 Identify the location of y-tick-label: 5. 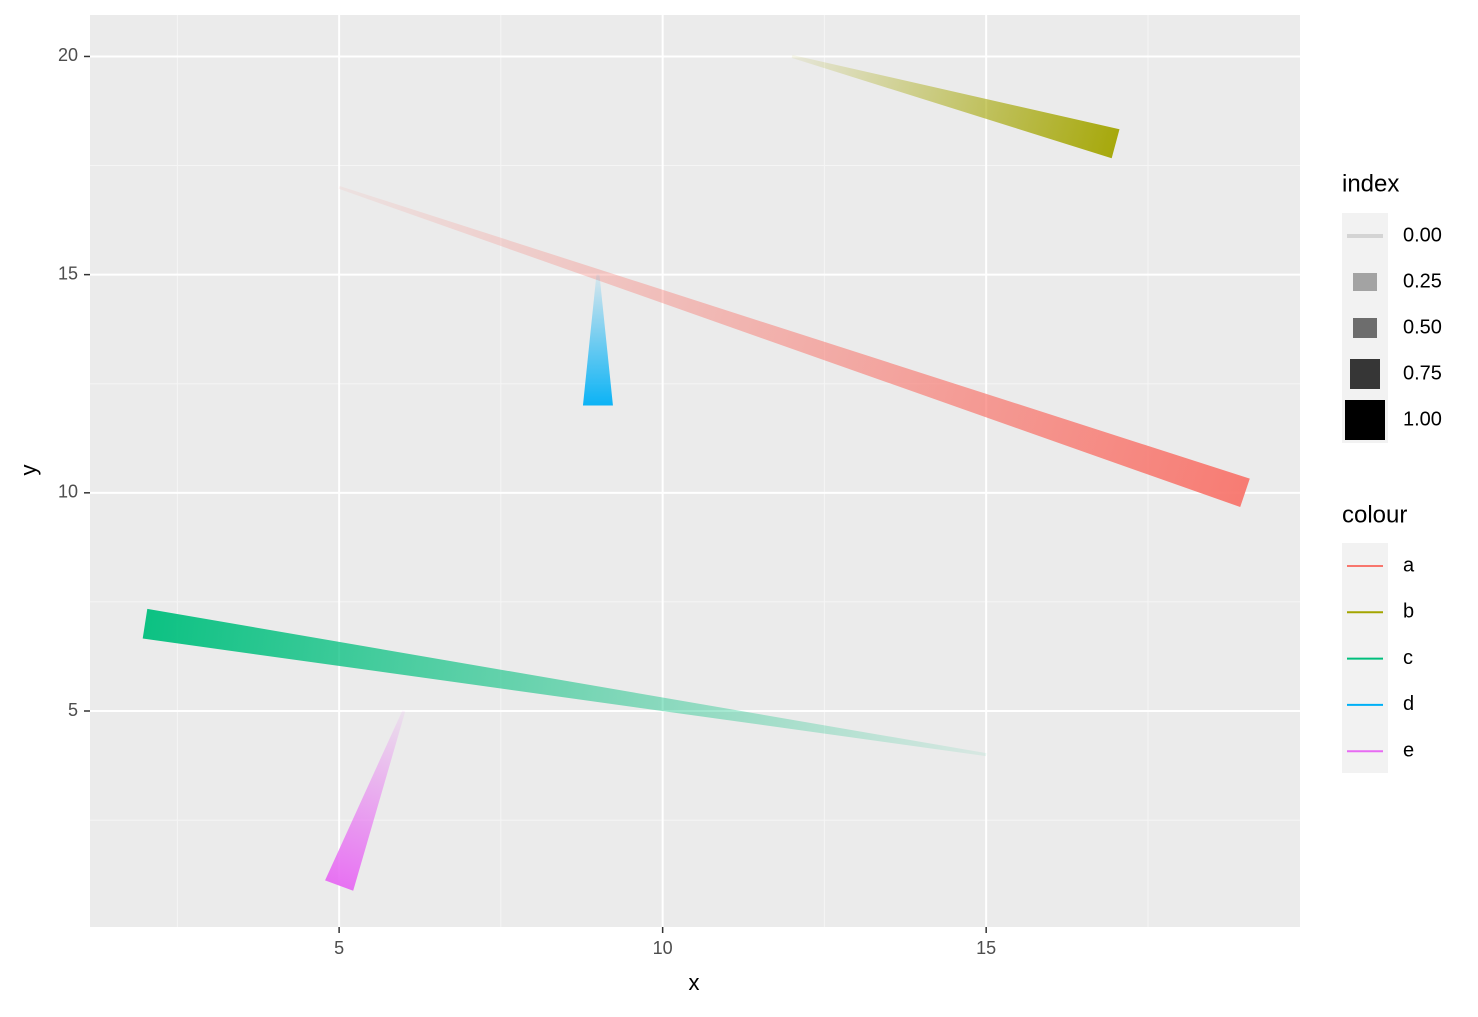
(73, 710).